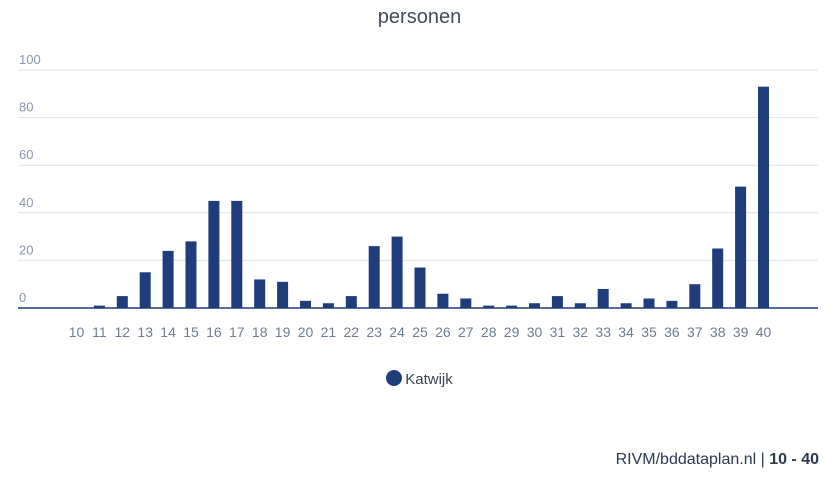 This screenshot has height=494, width=839. Describe the element at coordinates (283, 332) in the screenshot. I see `x-tick-label: 19` at that location.